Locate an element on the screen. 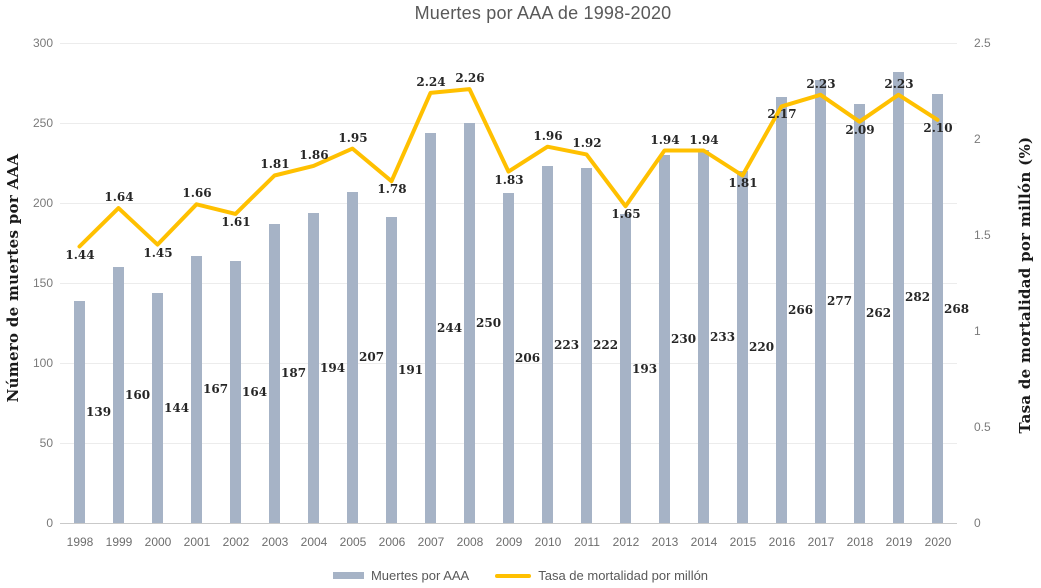 The image size is (1041, 588). bar-value-label: 250 is located at coordinates (489, 323).